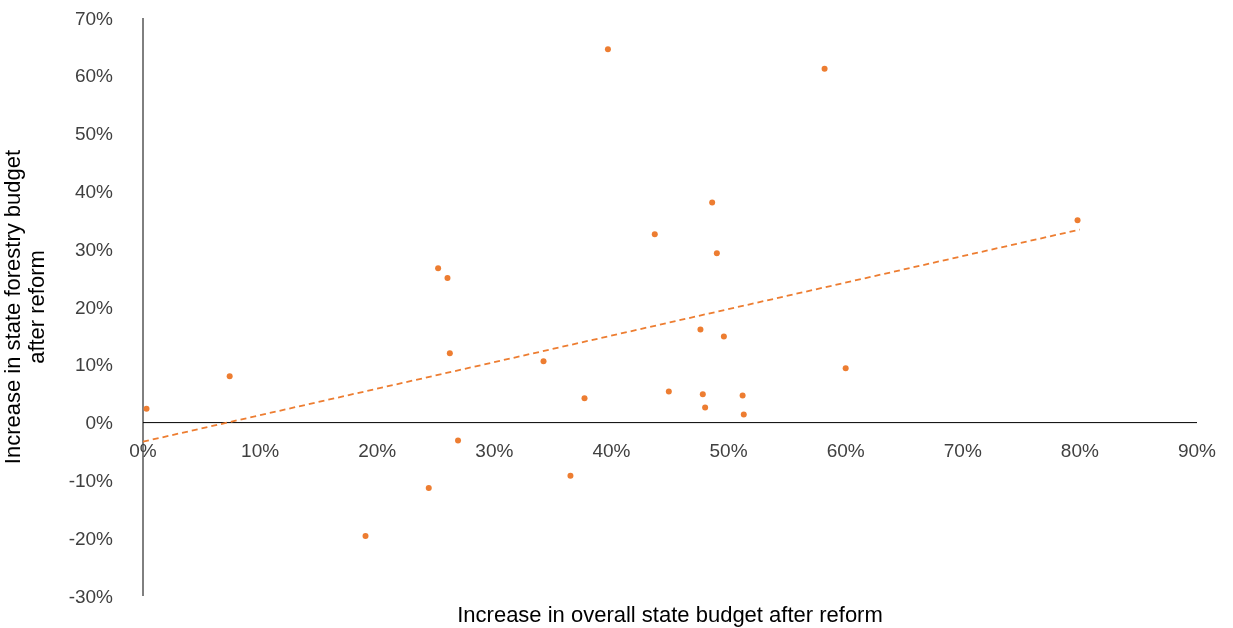 The width and height of the screenshot is (1233, 628). I want to click on y-tick-label: 50%, so click(94, 134).